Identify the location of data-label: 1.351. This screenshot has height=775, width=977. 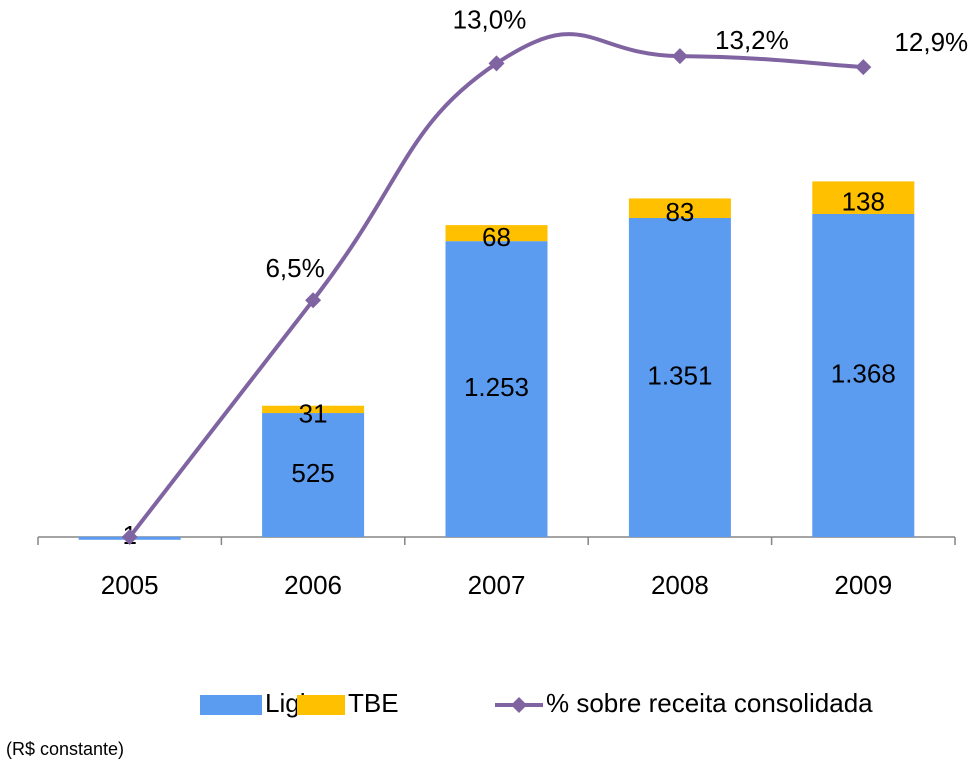
(679, 375).